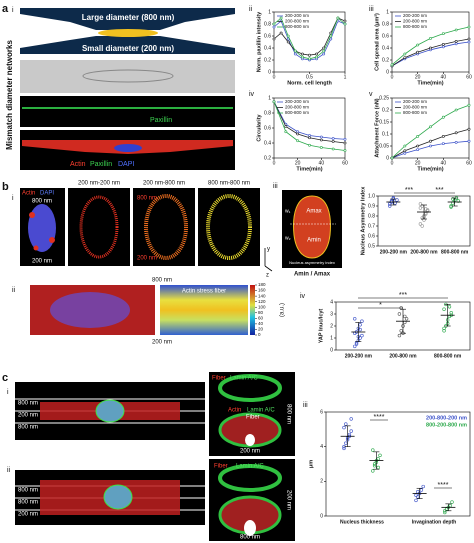 This screenshot has height=543, width=474. What do you see at coordinates (9, 95) in the screenshot?
I see `side-title: Mismatch diameter networks` at bounding box center [9, 95].